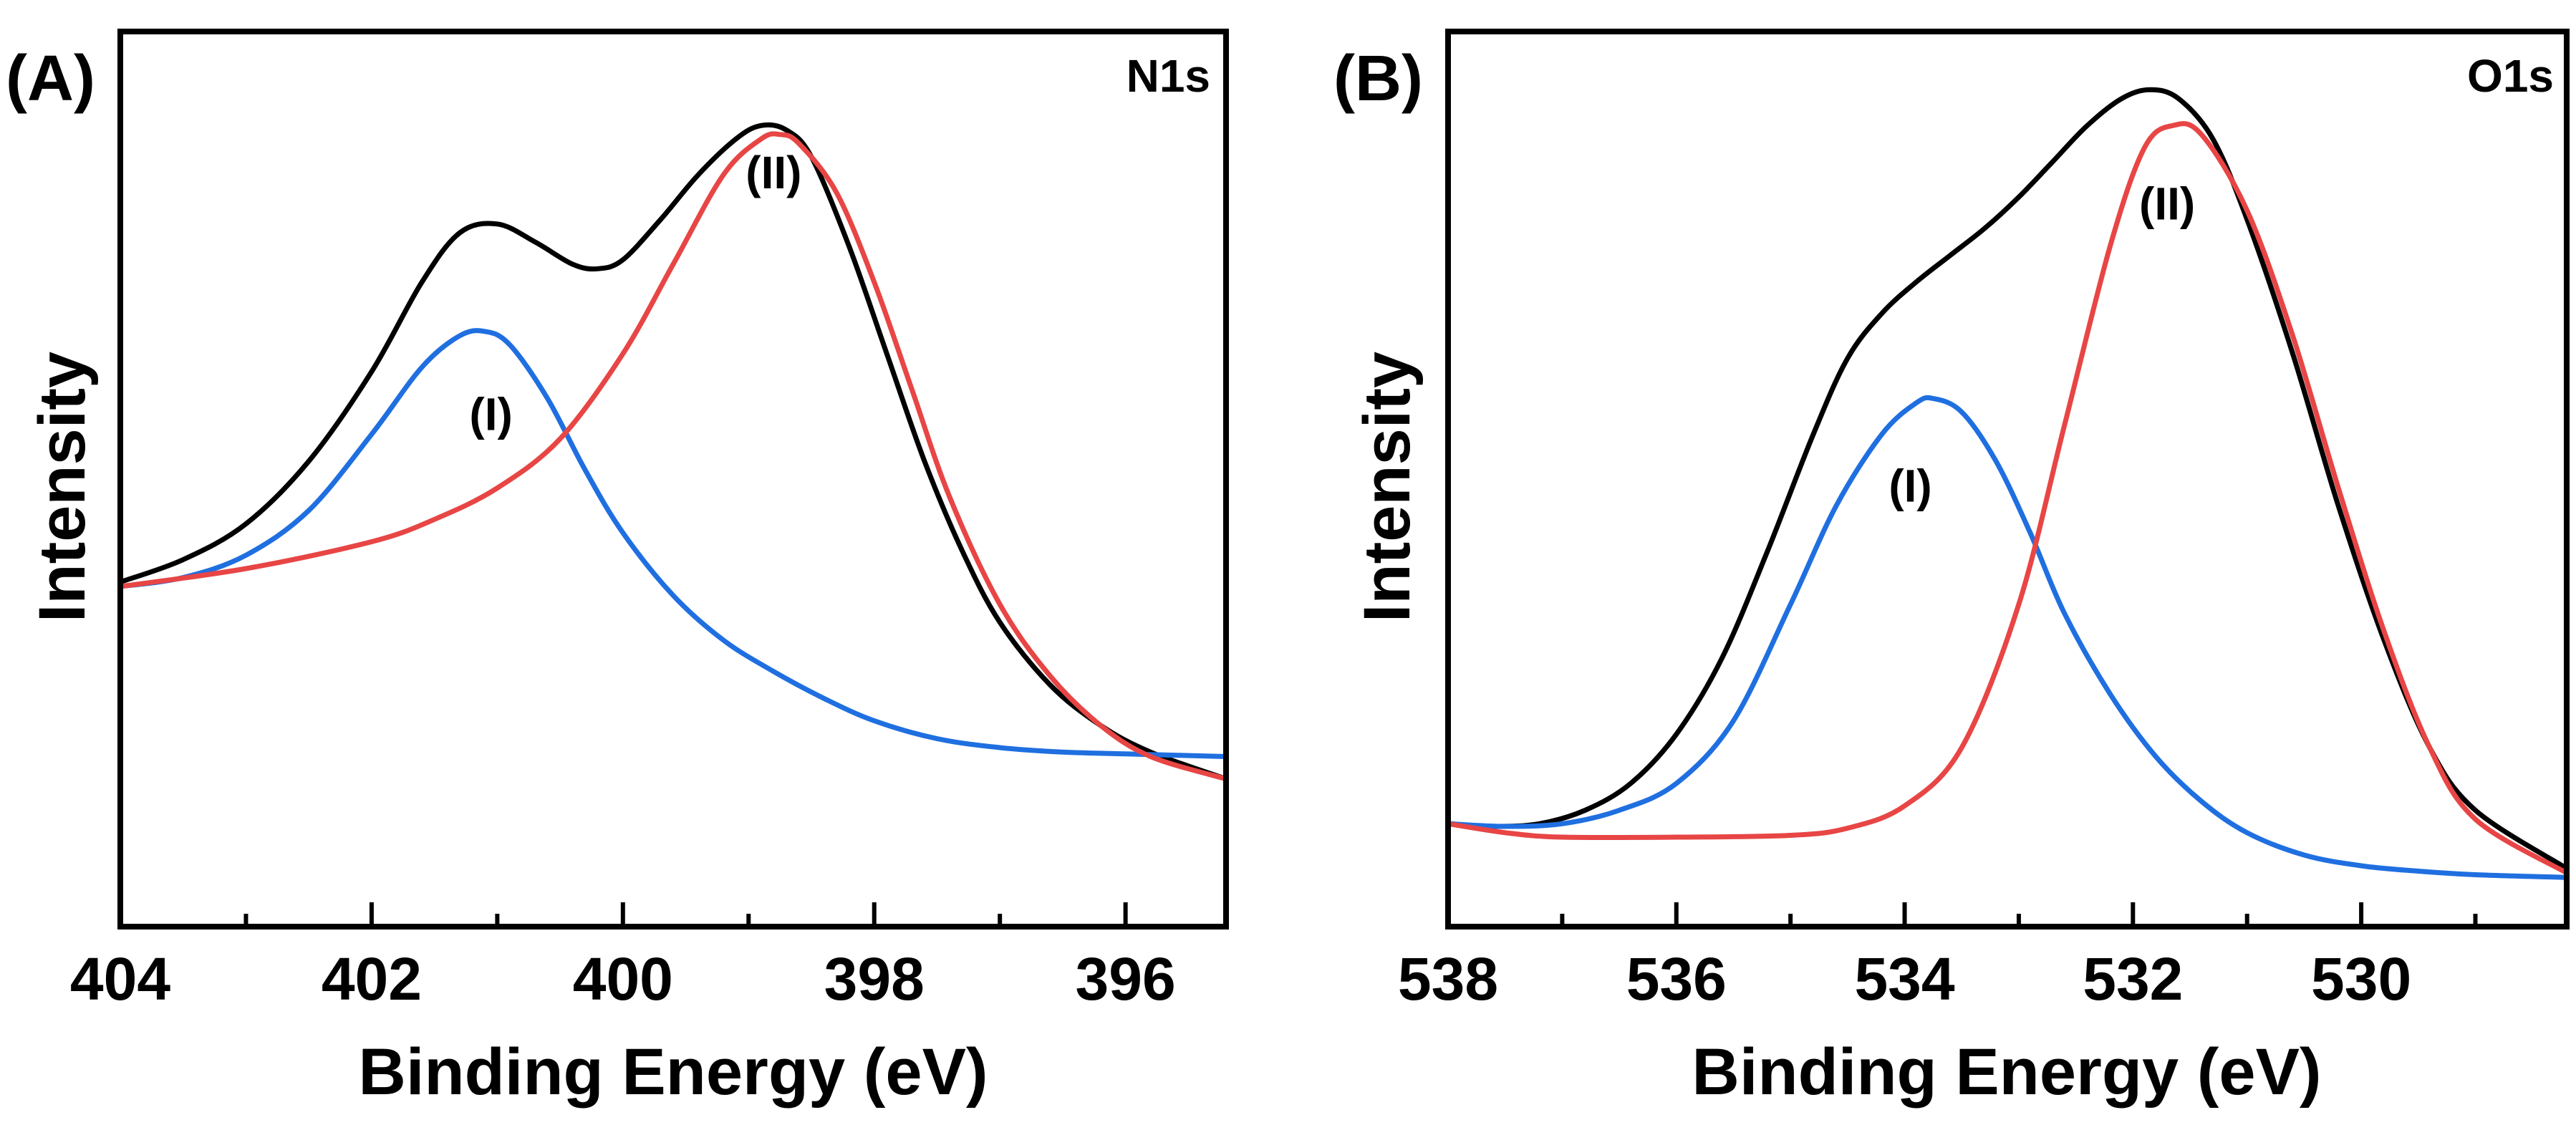 The width and height of the screenshot is (2576, 1125). Describe the element at coordinates (372, 979) in the screenshot. I see `x-tick-label: 402` at that location.